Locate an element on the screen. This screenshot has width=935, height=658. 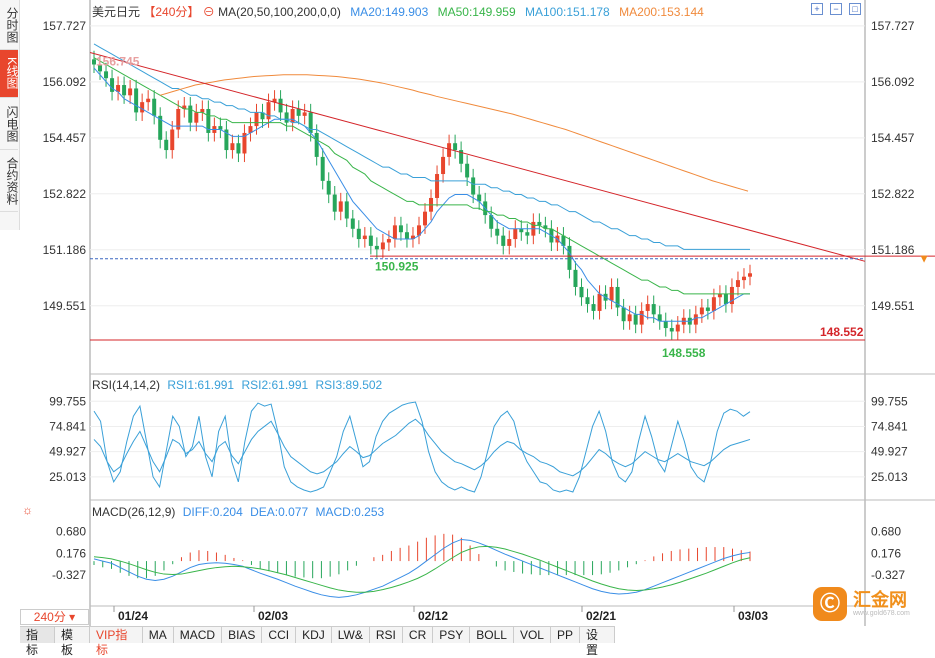
y-tick-label: -0.327 is located at coordinates (888, 575).